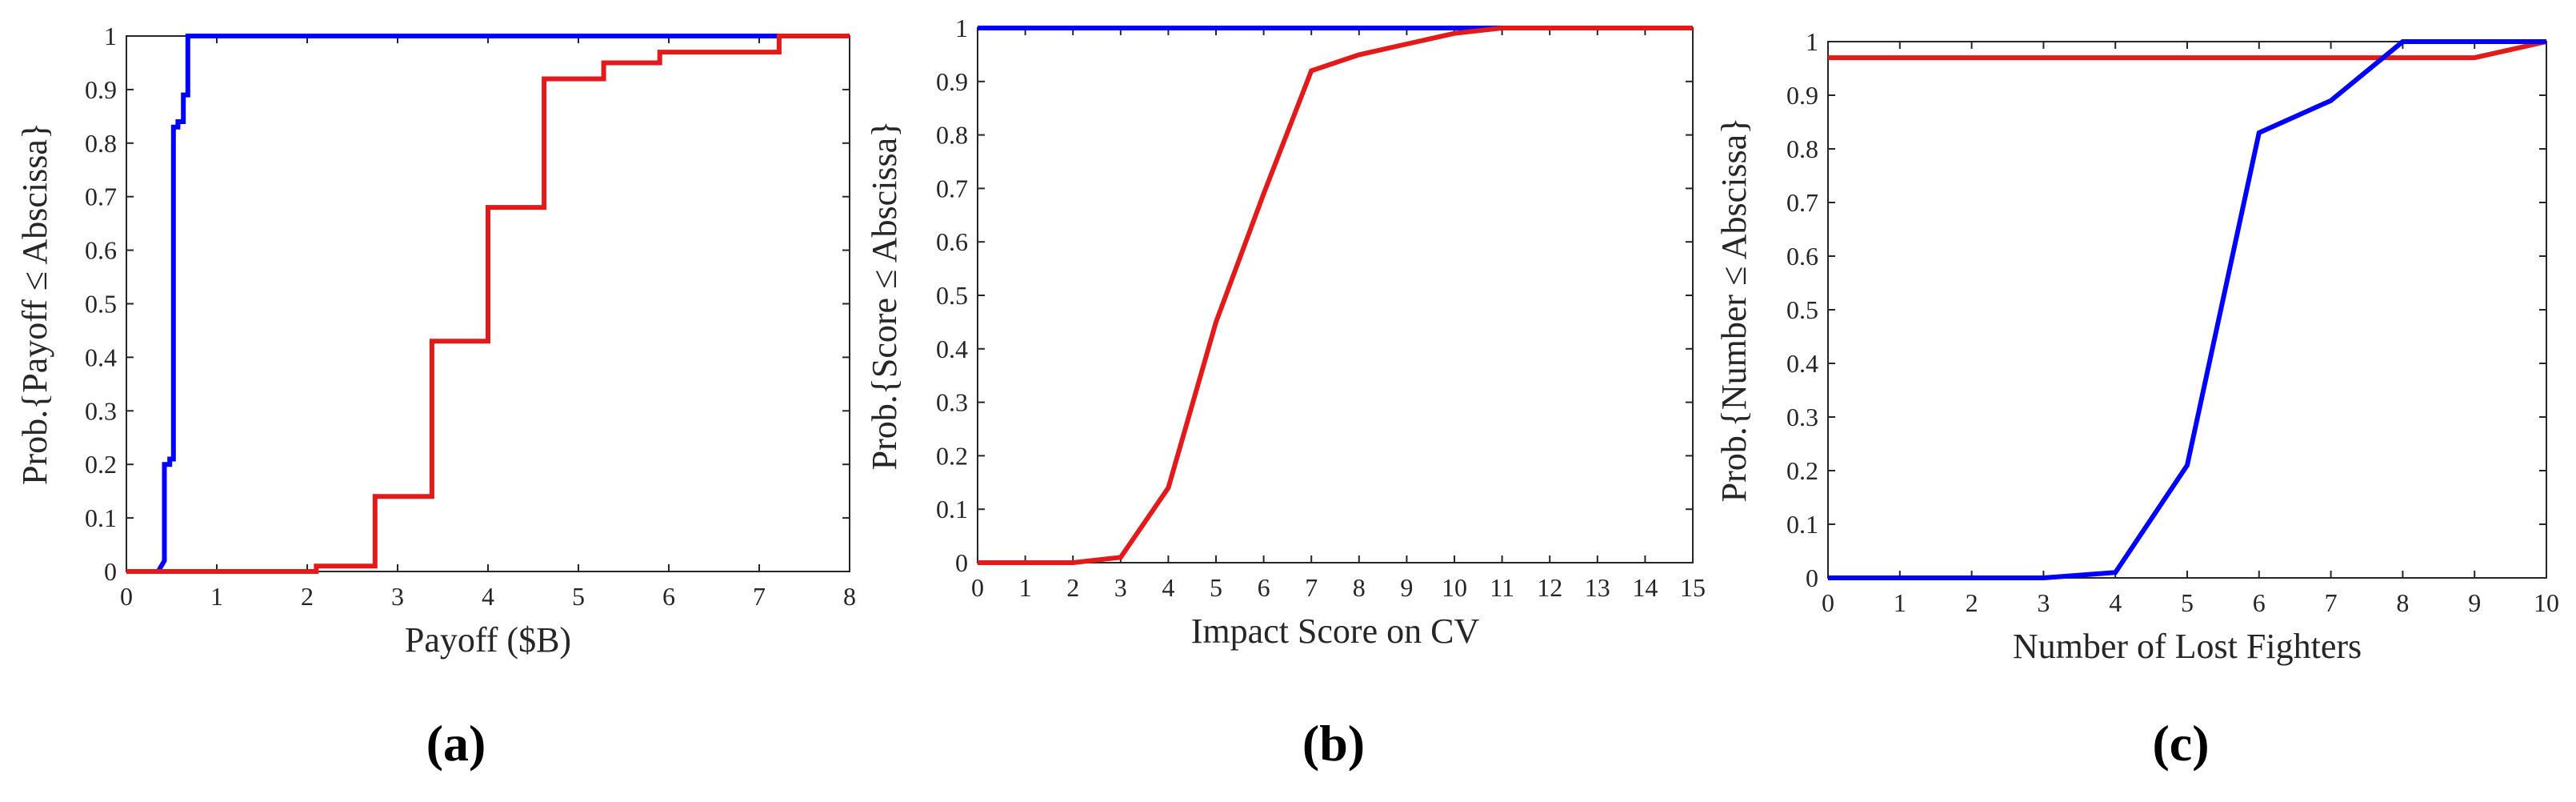  What do you see at coordinates (1734, 310) in the screenshot?
I see `y-axis-label: Prob.{Number ≤ Abscissa}` at bounding box center [1734, 310].